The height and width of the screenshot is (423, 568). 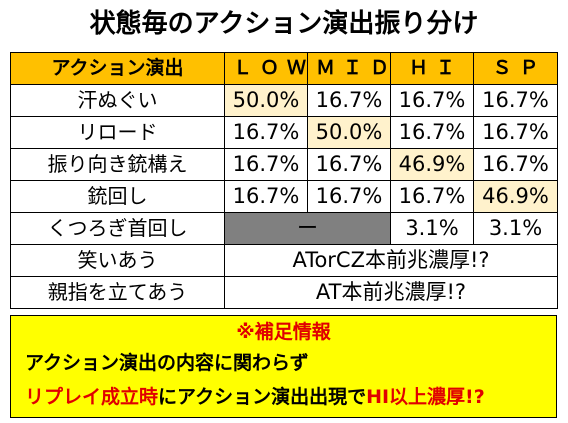 I want to click on note-hi-text: HI以上濃厚!?, so click(x=425, y=397).